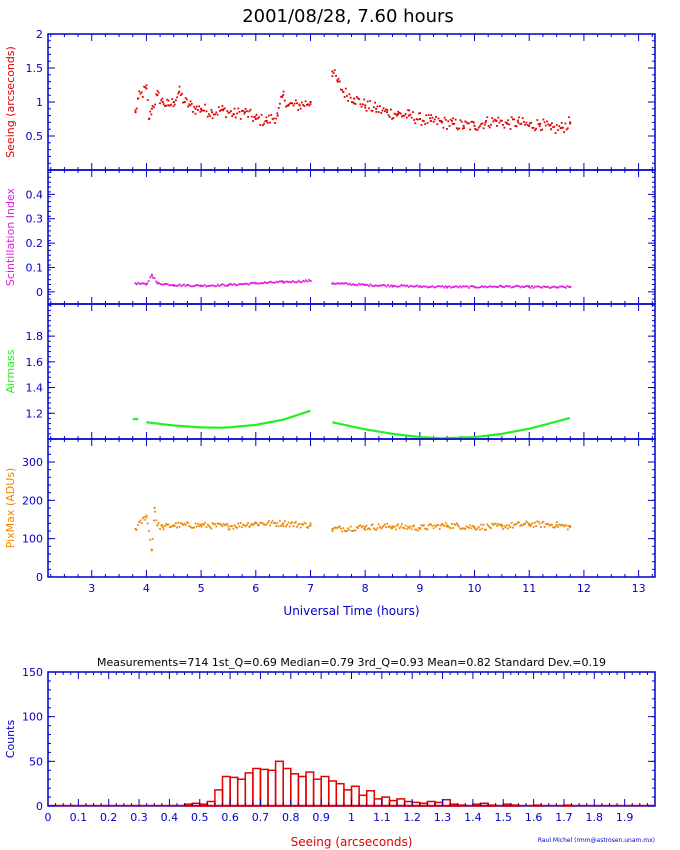 Image resolution: width=680 pixels, height=850 pixels. What do you see at coordinates (35, 219) in the screenshot?
I see `y-tick-label: 0.3` at bounding box center [35, 219].